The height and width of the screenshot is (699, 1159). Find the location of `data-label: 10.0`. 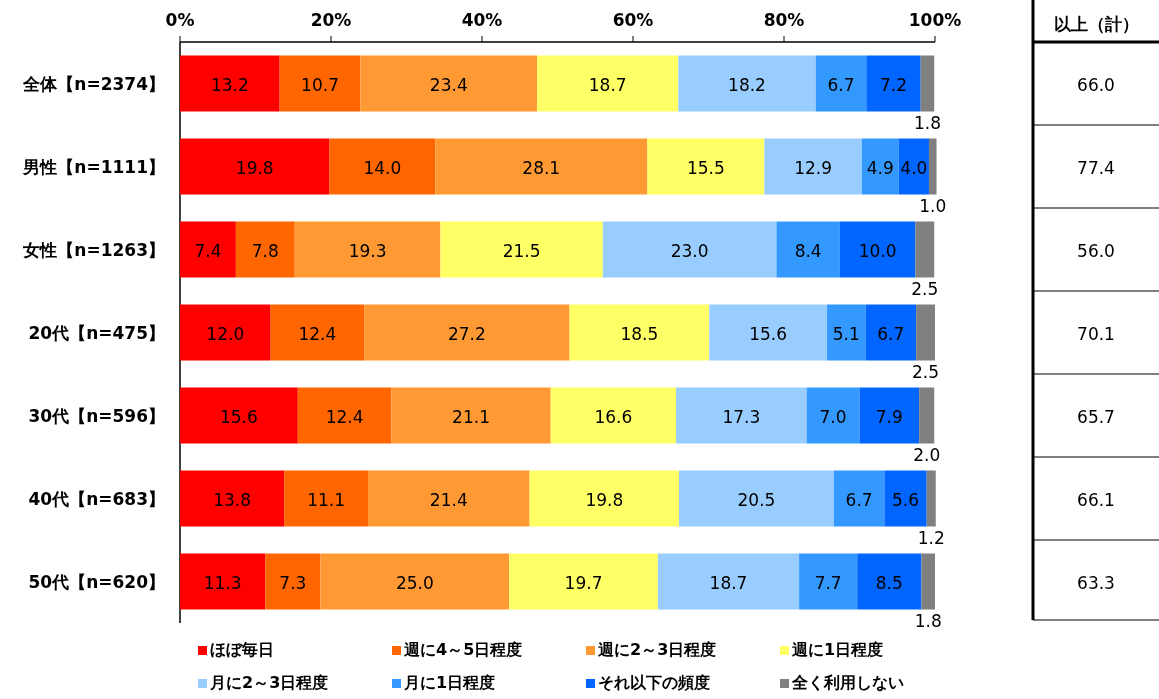

data-label: 10.0 is located at coordinates (877, 250).